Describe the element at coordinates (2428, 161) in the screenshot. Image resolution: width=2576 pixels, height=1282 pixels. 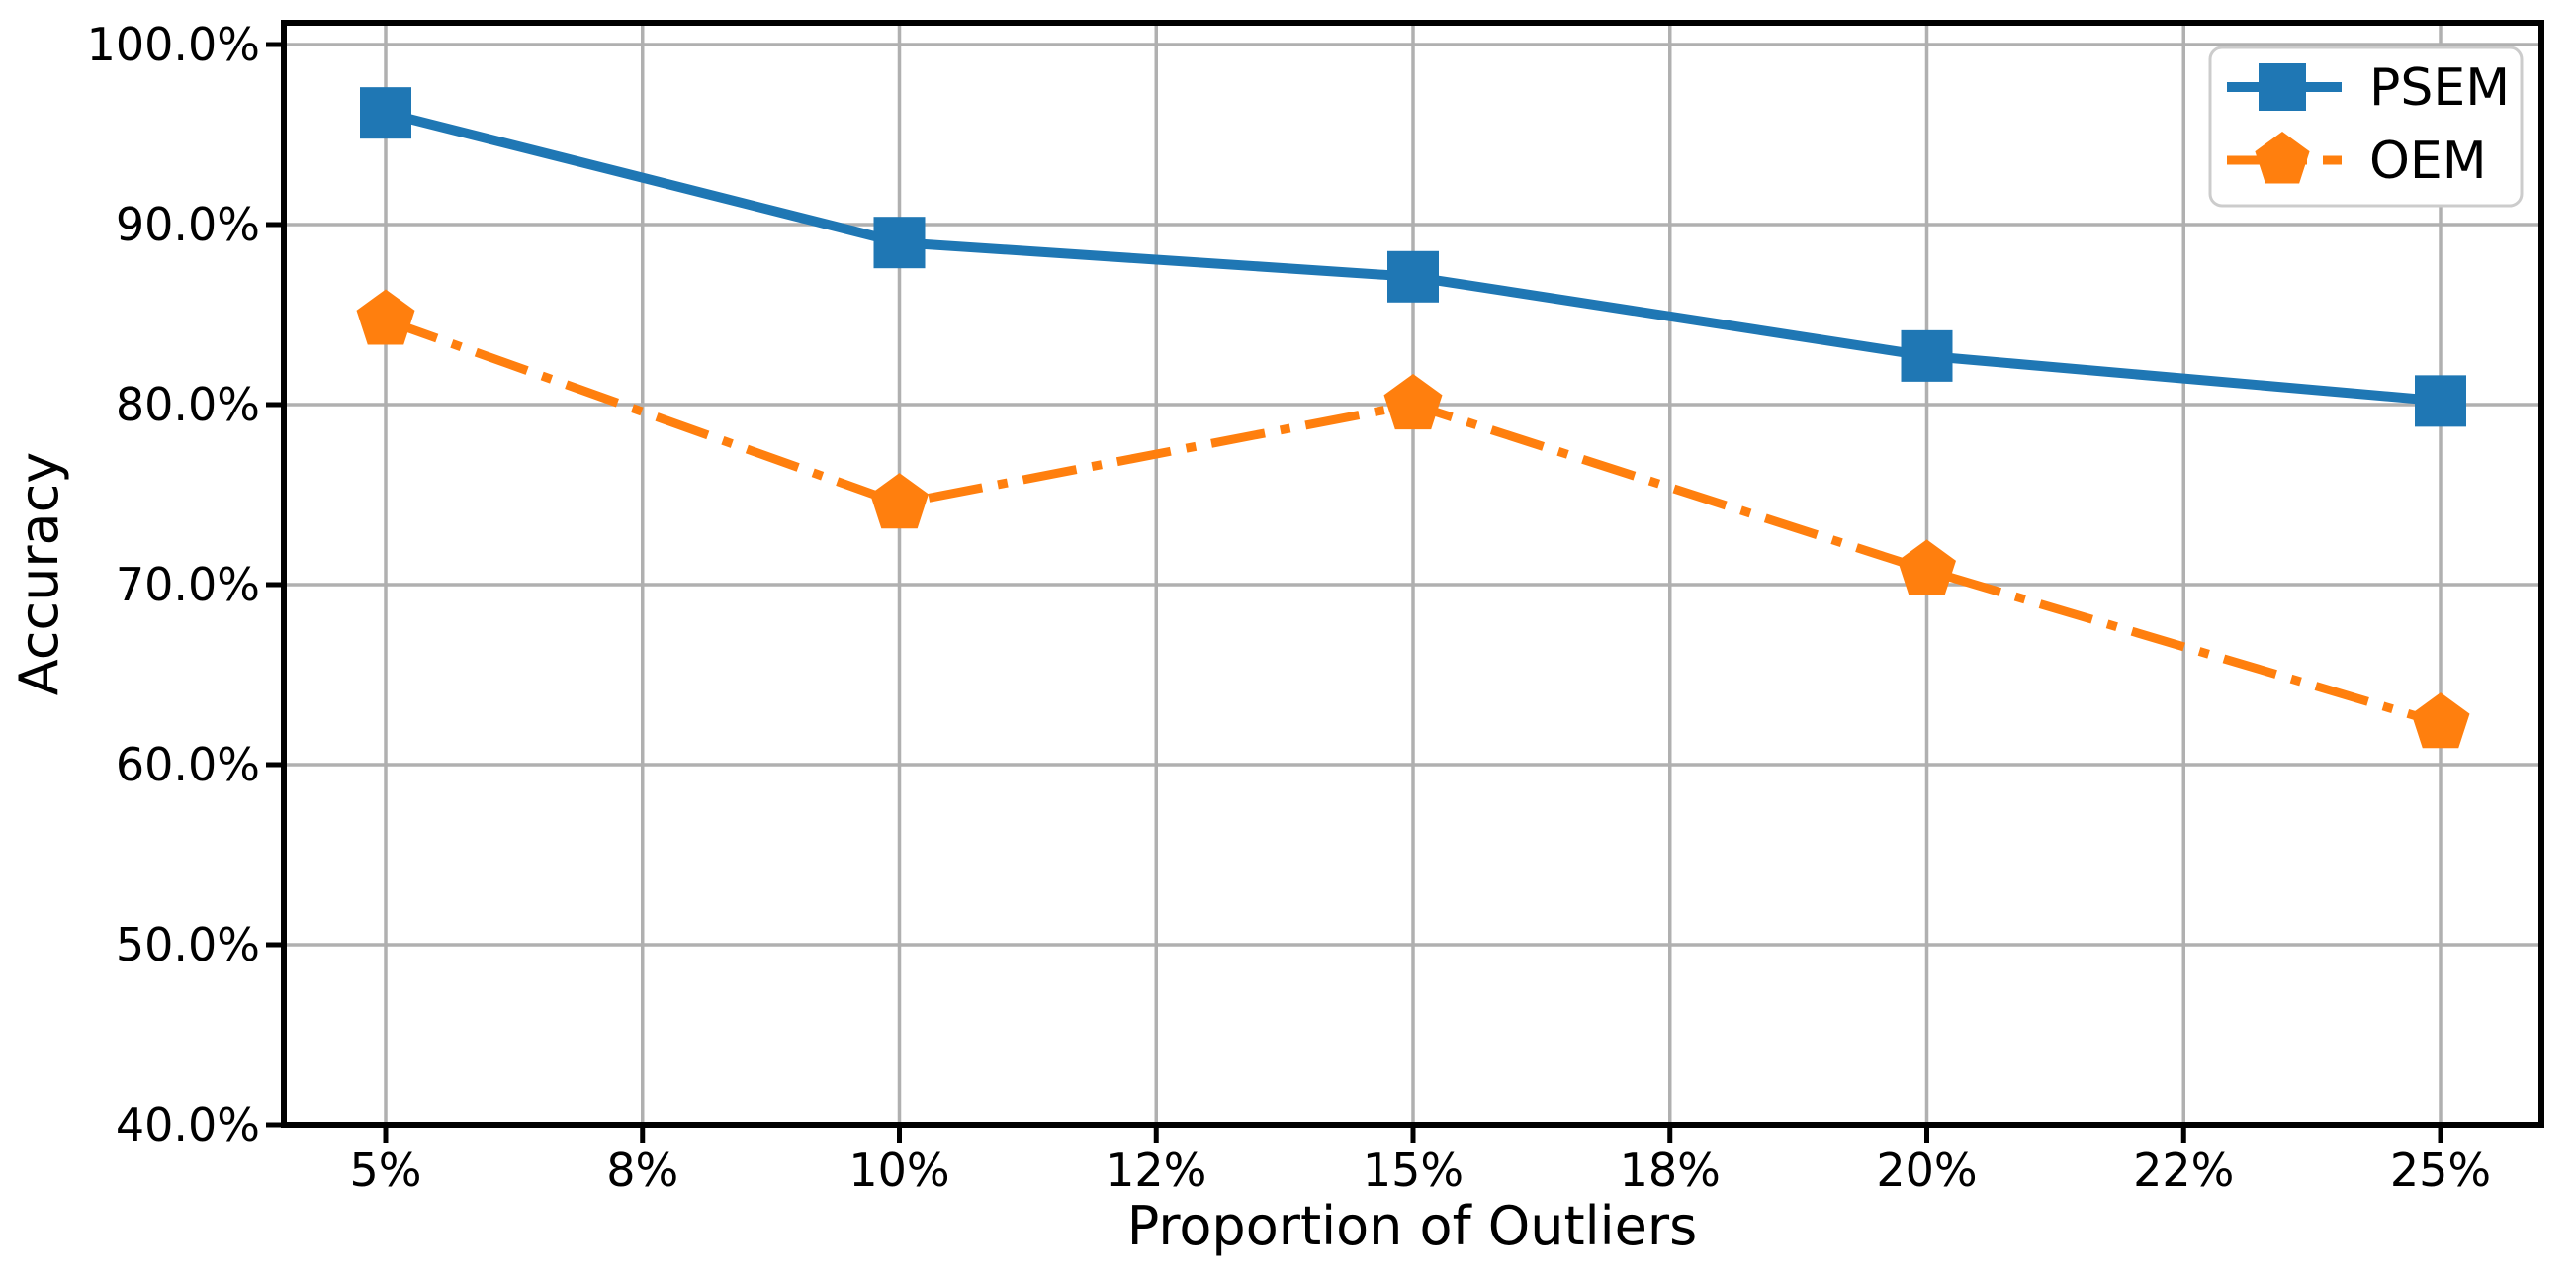
I see `legend-oem-label: OEM` at that location.